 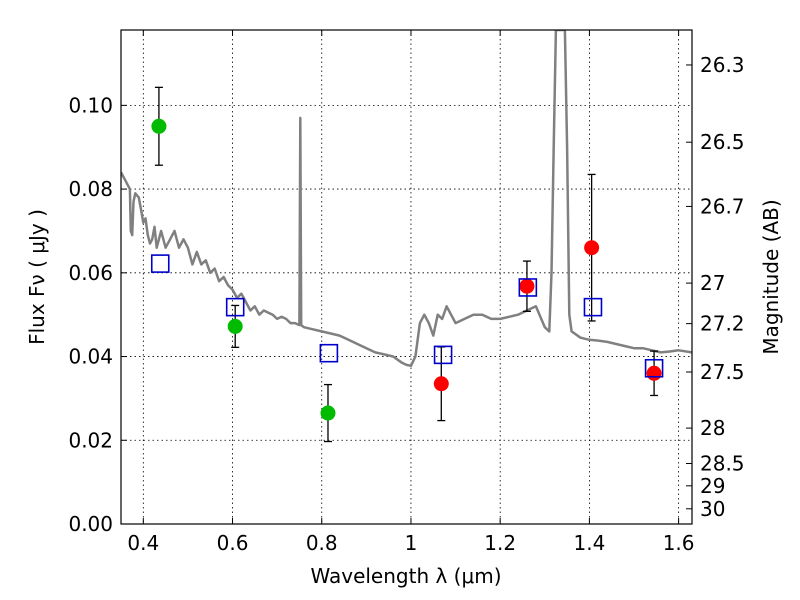 What do you see at coordinates (500, 543) in the screenshot?
I see `x-tick-label: 1.2` at bounding box center [500, 543].